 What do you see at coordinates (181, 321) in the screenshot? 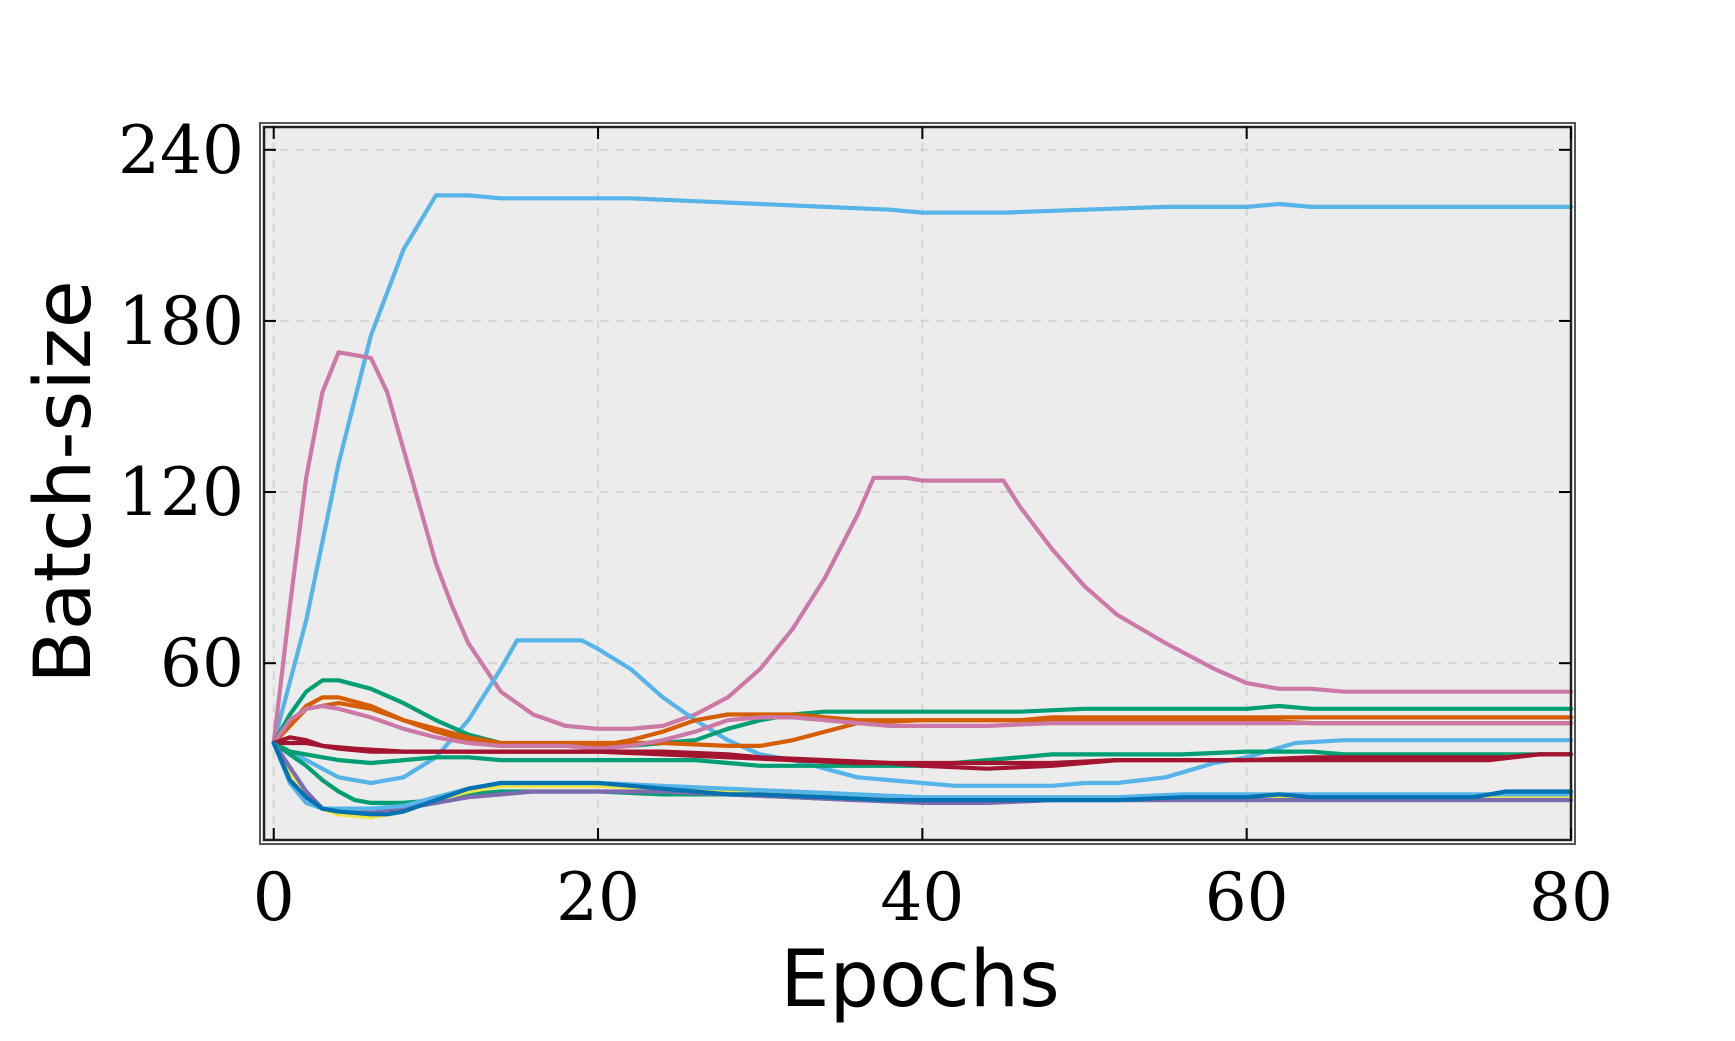
I see `y-tick-label-180: 180` at bounding box center [181, 321].